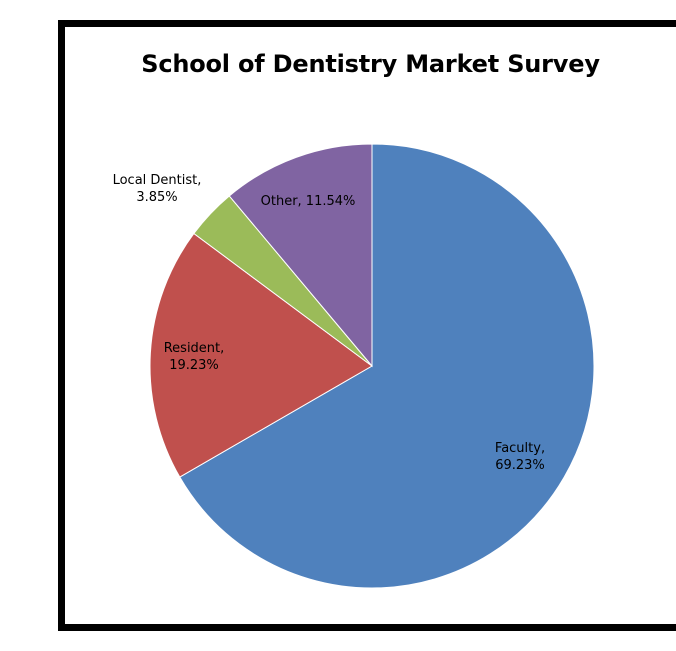 The width and height of the screenshot is (676, 651). Describe the element at coordinates (520, 457) in the screenshot. I see `data-label-faculty: Faculty, 69.23%` at that location.